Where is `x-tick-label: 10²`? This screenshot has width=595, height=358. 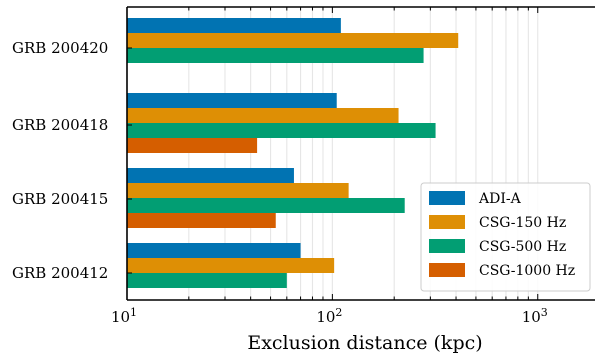 x-tick-label: 10² is located at coordinates (329, 316).